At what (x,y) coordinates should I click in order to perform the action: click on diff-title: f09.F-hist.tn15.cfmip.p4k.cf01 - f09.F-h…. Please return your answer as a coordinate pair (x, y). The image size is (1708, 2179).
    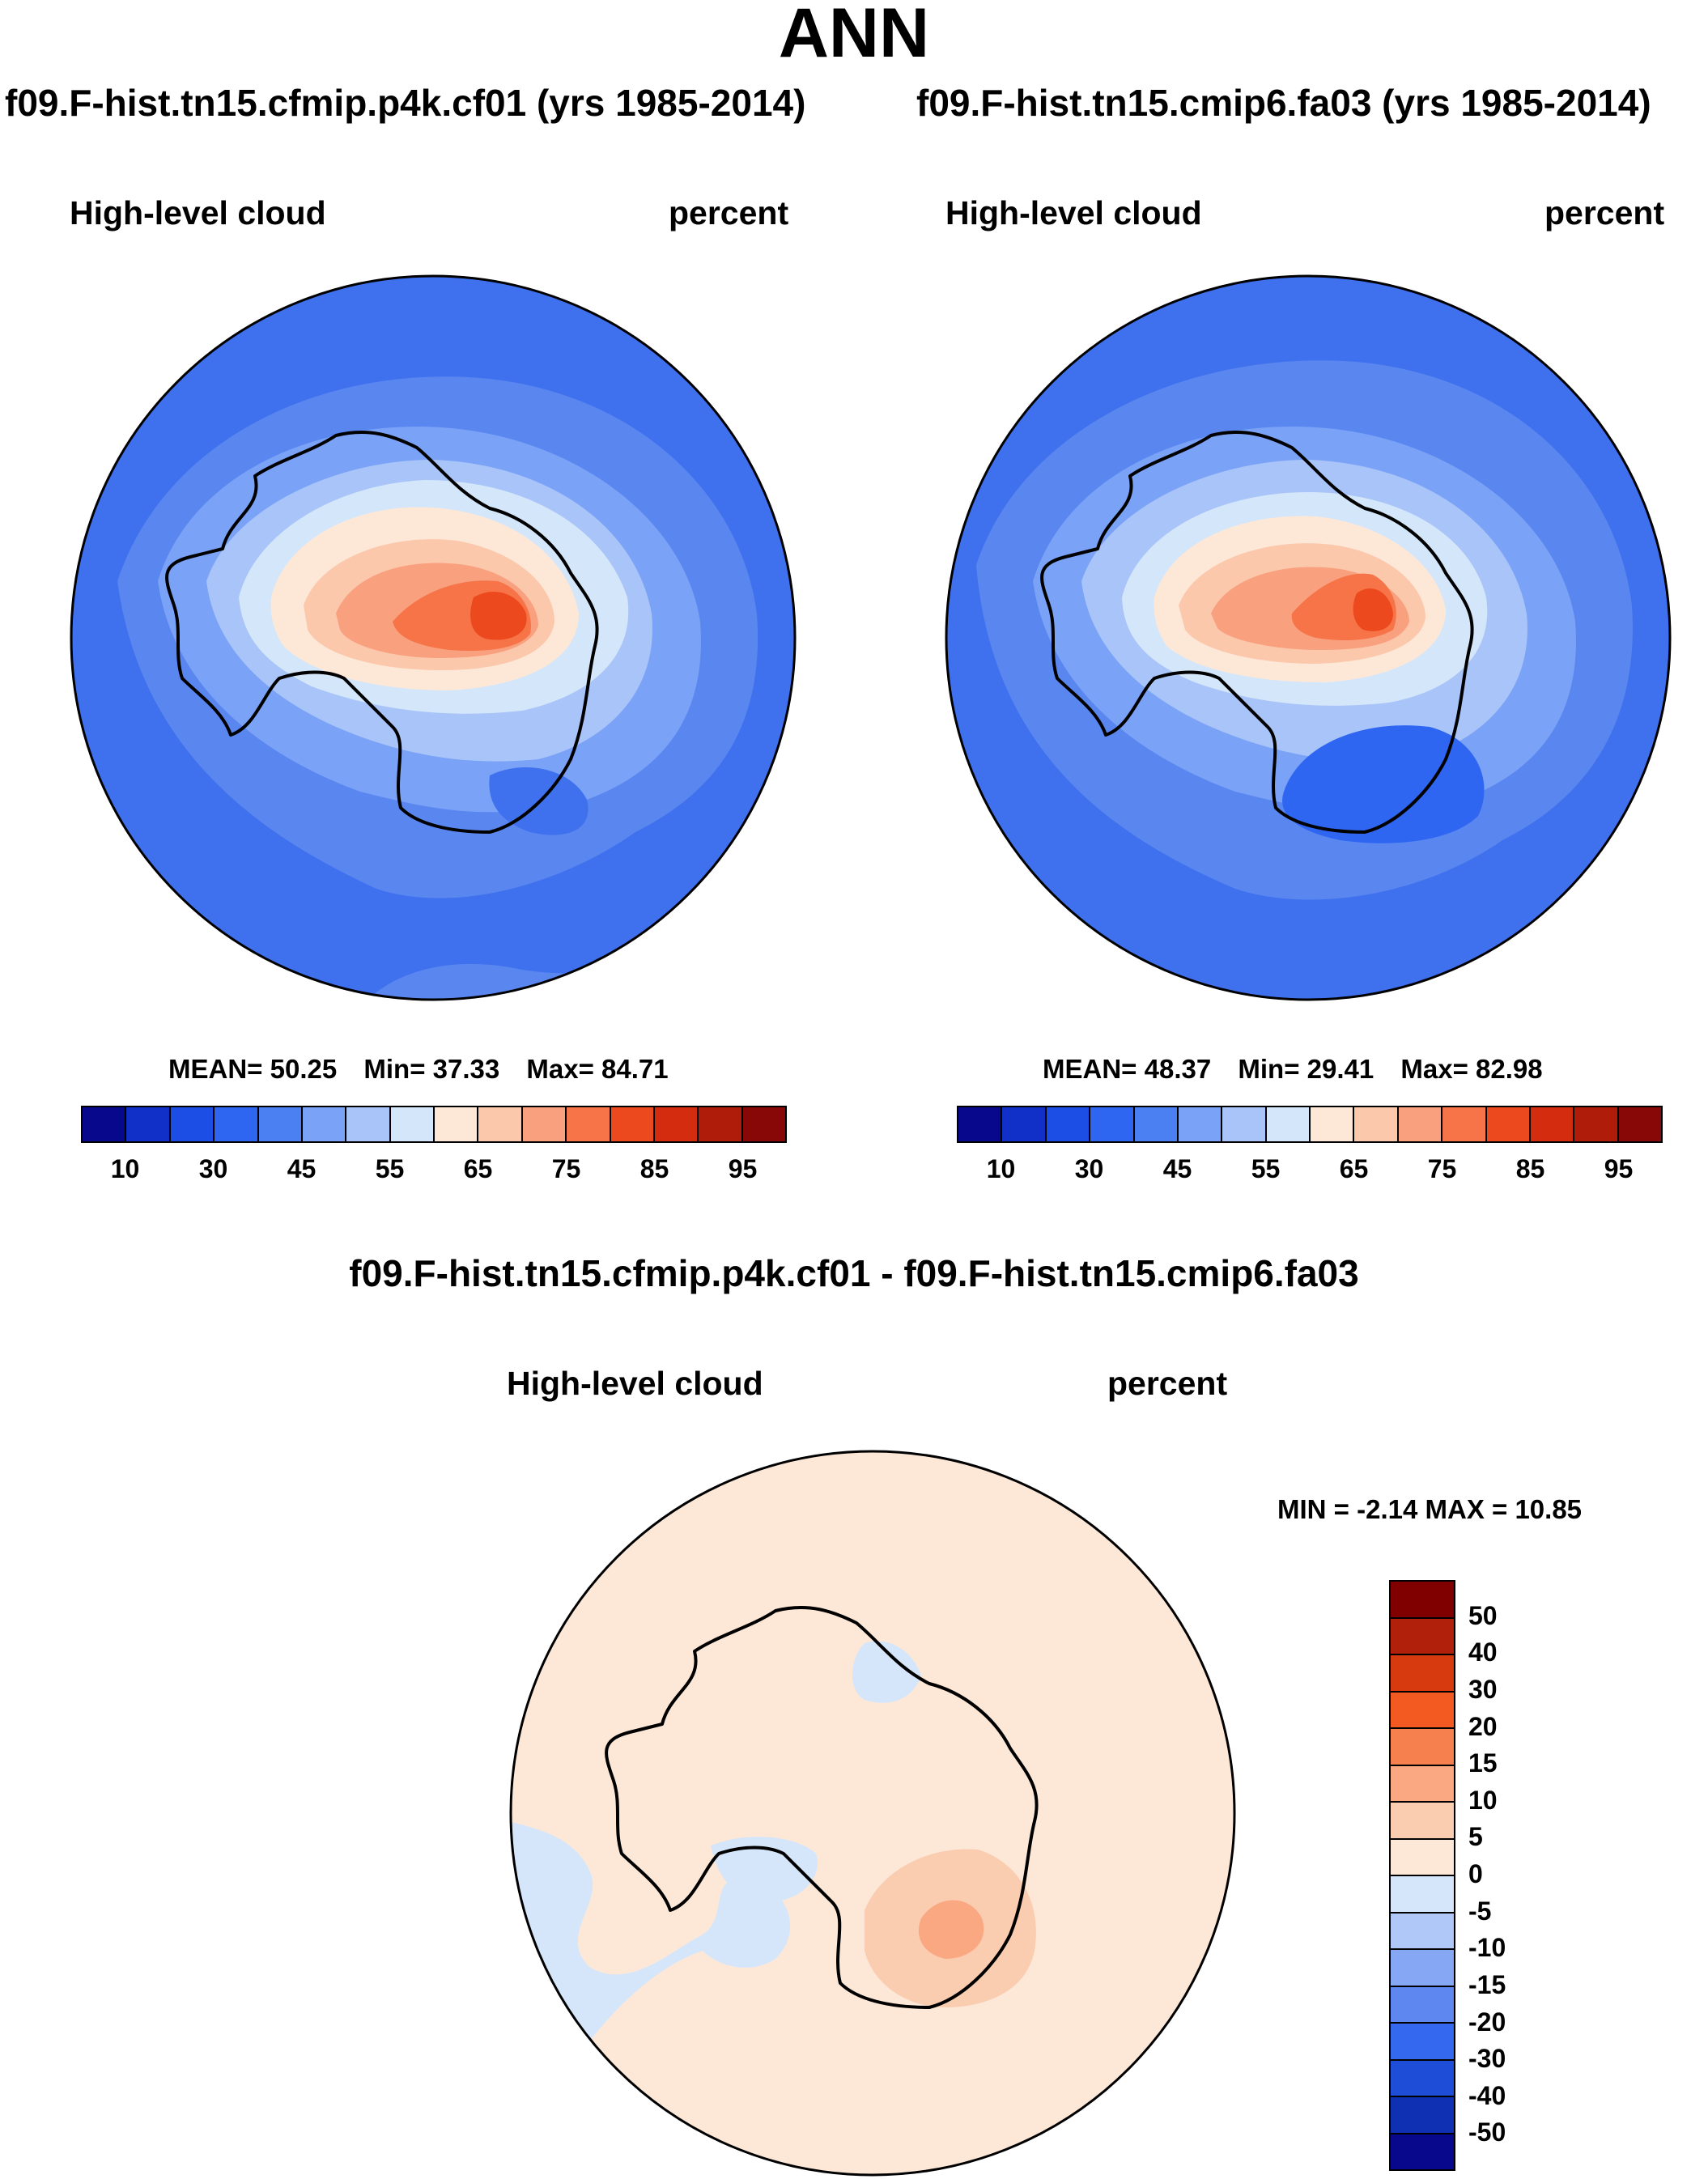
    Looking at the image, I should click on (854, 1273).